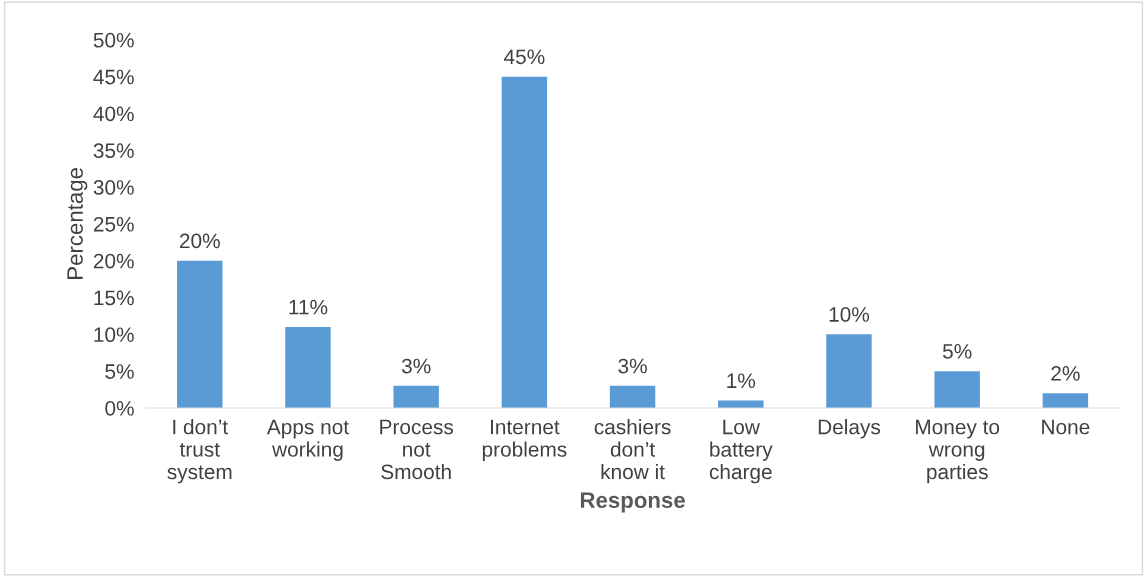 Image resolution: width=1147 pixels, height=577 pixels. What do you see at coordinates (632, 502) in the screenshot?
I see `x-axis-title: Response` at bounding box center [632, 502].